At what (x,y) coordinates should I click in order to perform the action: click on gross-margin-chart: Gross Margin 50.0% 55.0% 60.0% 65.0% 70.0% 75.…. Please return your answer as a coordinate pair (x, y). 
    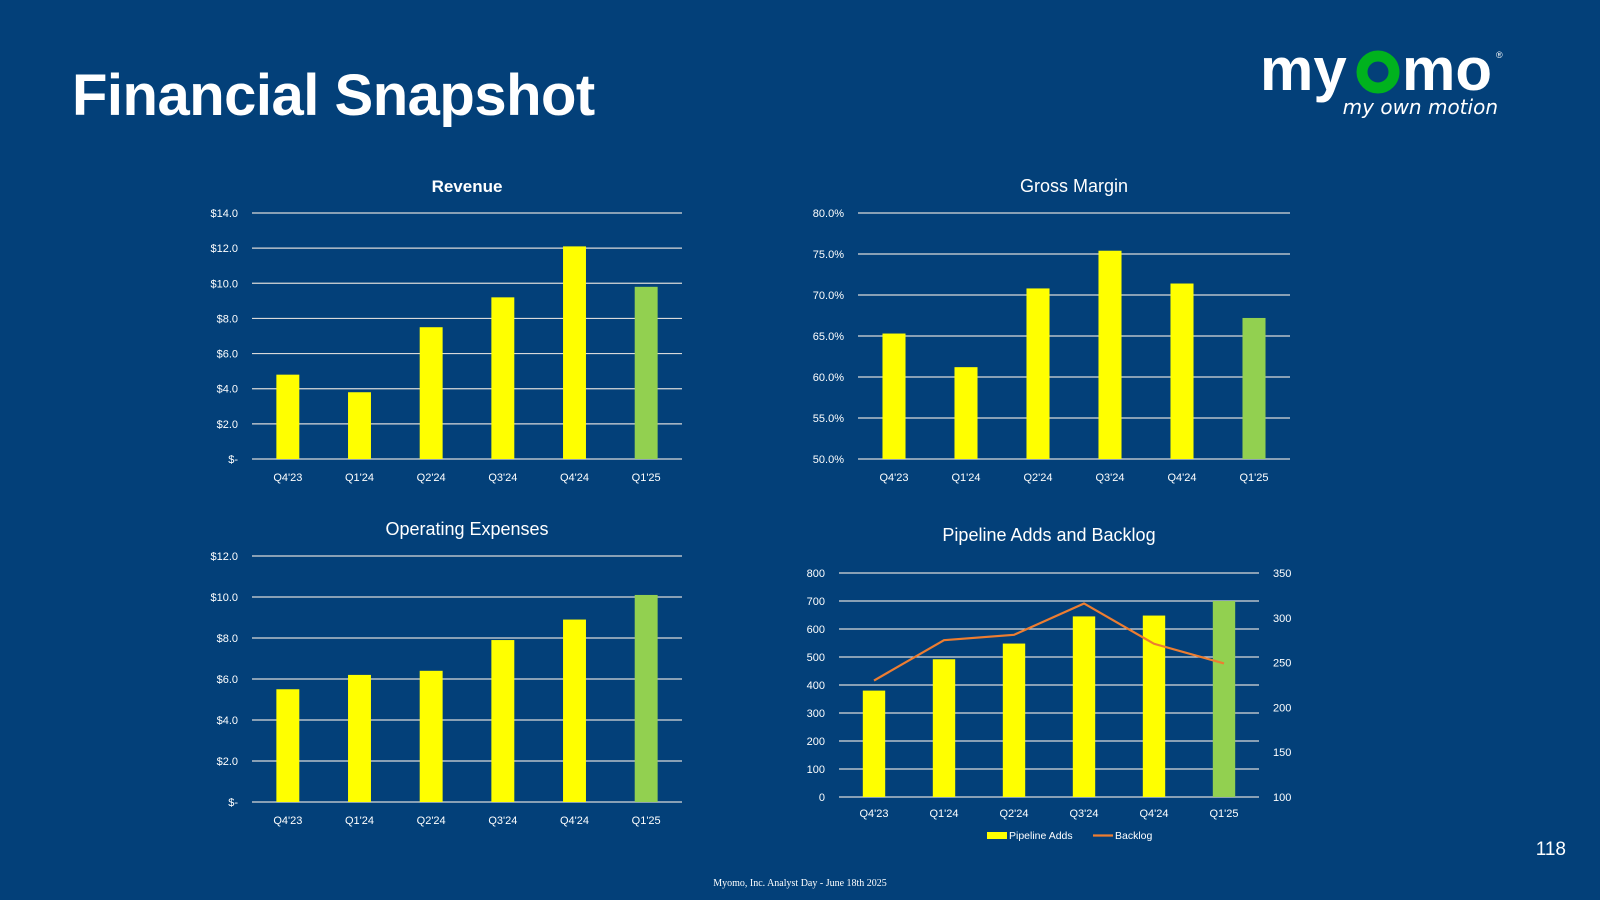
    Looking at the image, I should click on (1051, 330).